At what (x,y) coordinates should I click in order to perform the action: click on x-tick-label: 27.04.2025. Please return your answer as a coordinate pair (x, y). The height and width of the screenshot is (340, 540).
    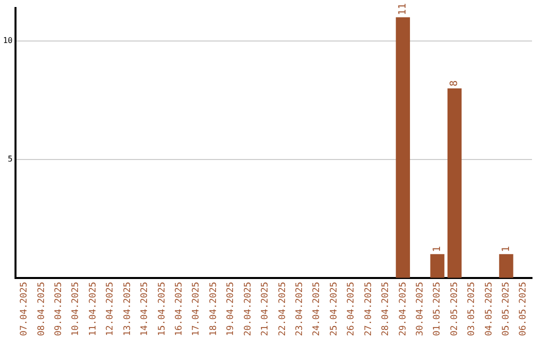
    Looking at the image, I should click on (369, 309).